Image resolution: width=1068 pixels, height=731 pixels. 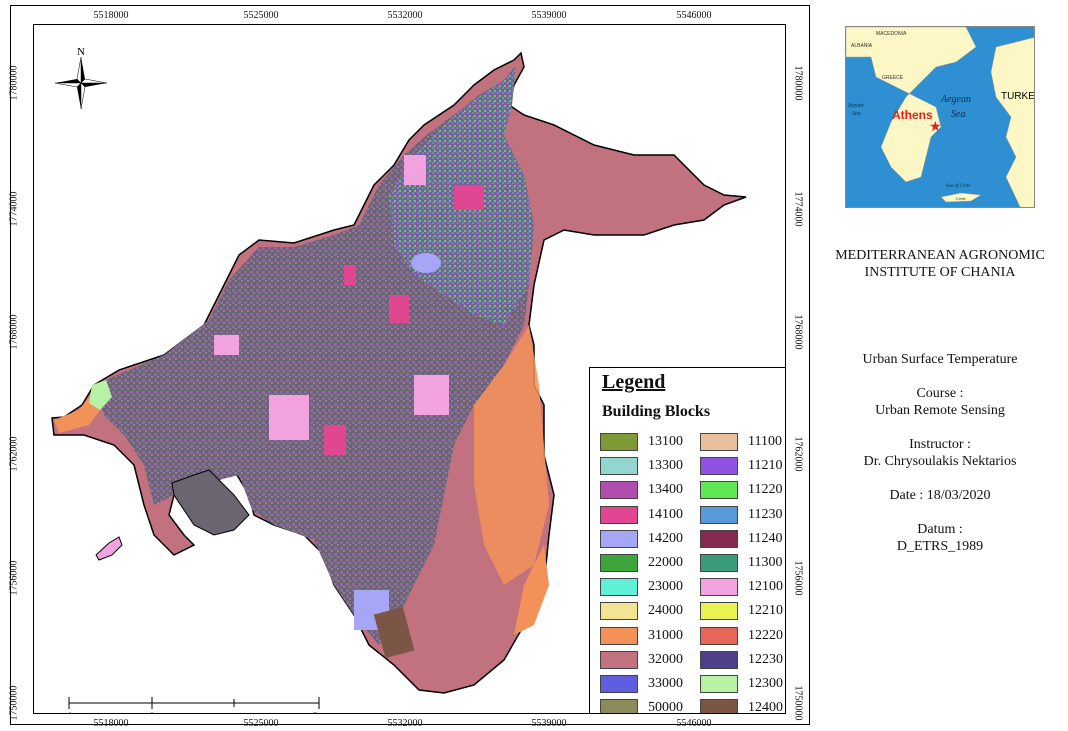 What do you see at coordinates (69, 711) in the screenshot?
I see `scale-label-left: 4` at bounding box center [69, 711].